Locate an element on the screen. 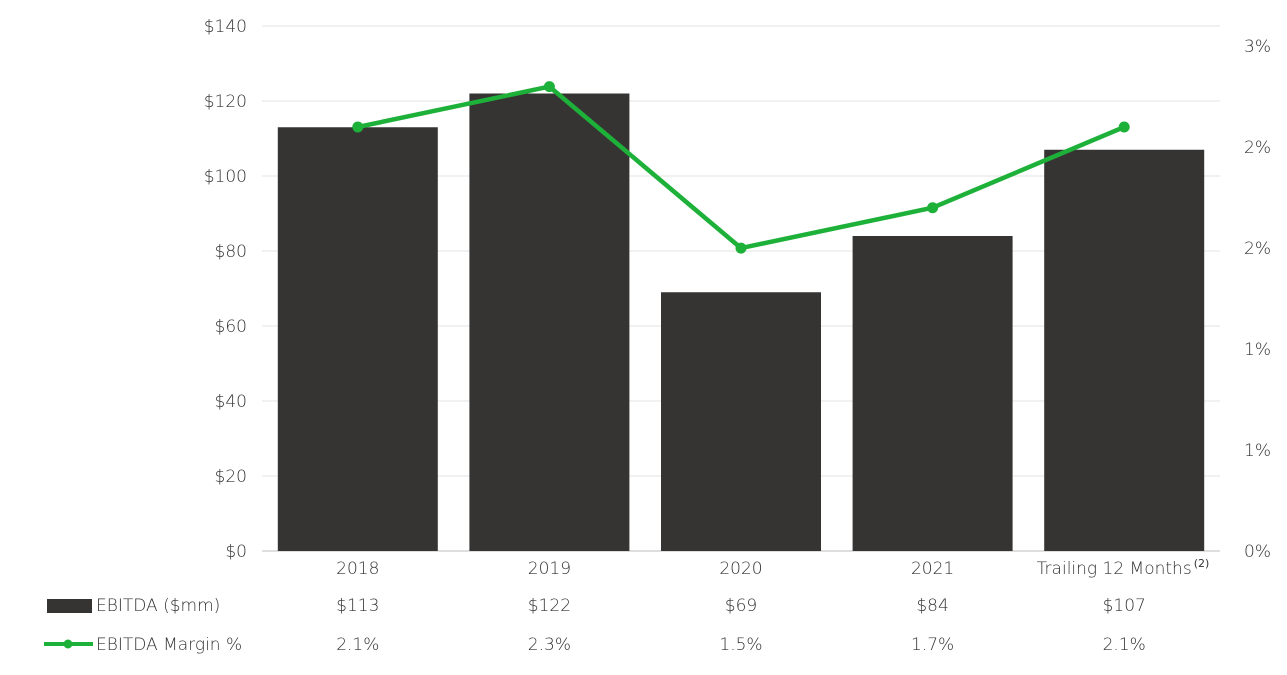 The width and height of the screenshot is (1287, 675). left-tick-label: $60 is located at coordinates (231, 327).